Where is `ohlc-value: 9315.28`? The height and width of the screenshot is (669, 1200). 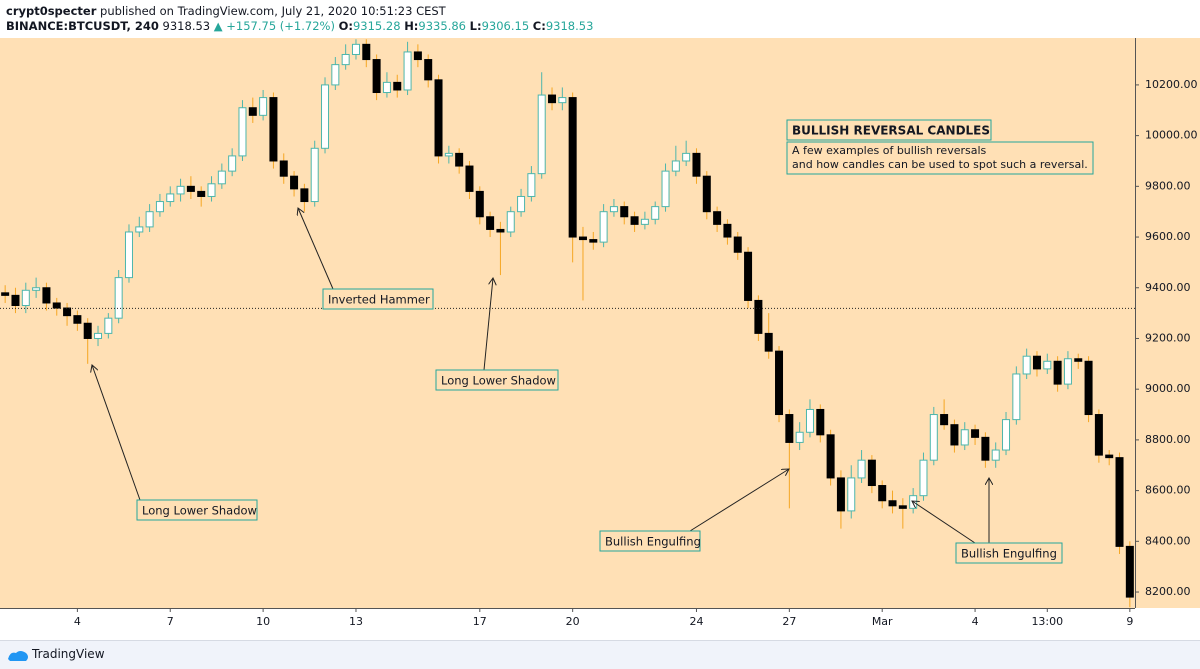 ohlc-value: 9315.28 is located at coordinates (376, 26).